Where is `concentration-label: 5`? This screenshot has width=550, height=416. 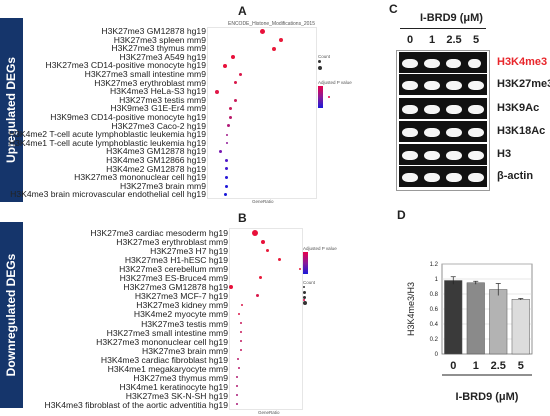 concentration-label: 5 is located at coordinates (476, 40).